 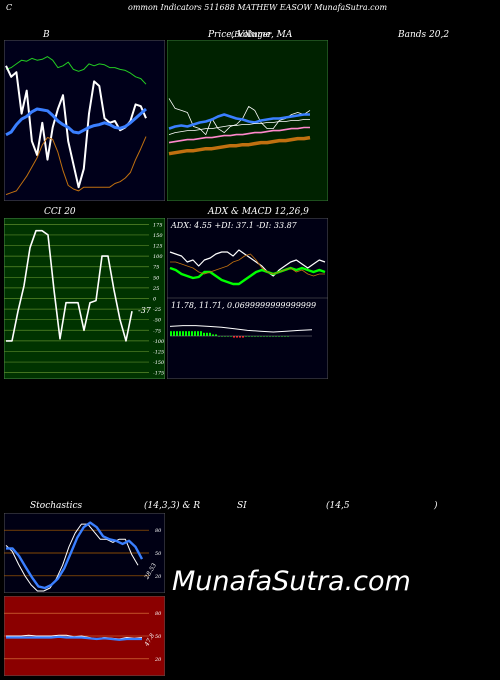 I want to click on bb-mid-label: Price, Volume, MA, so click(x=250, y=35).